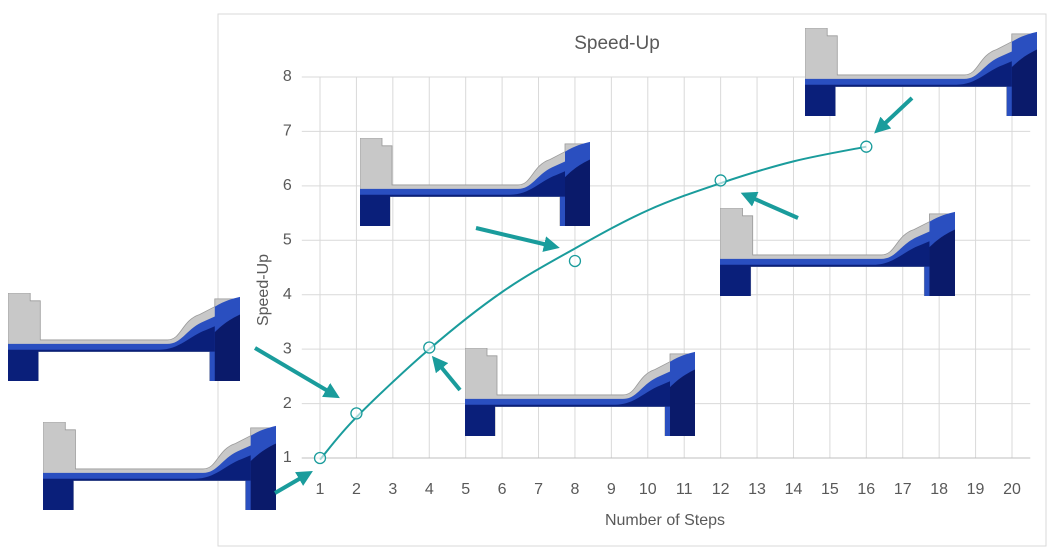 This screenshot has width=1054, height=558. I want to click on y-tick-label: 2, so click(287, 403).